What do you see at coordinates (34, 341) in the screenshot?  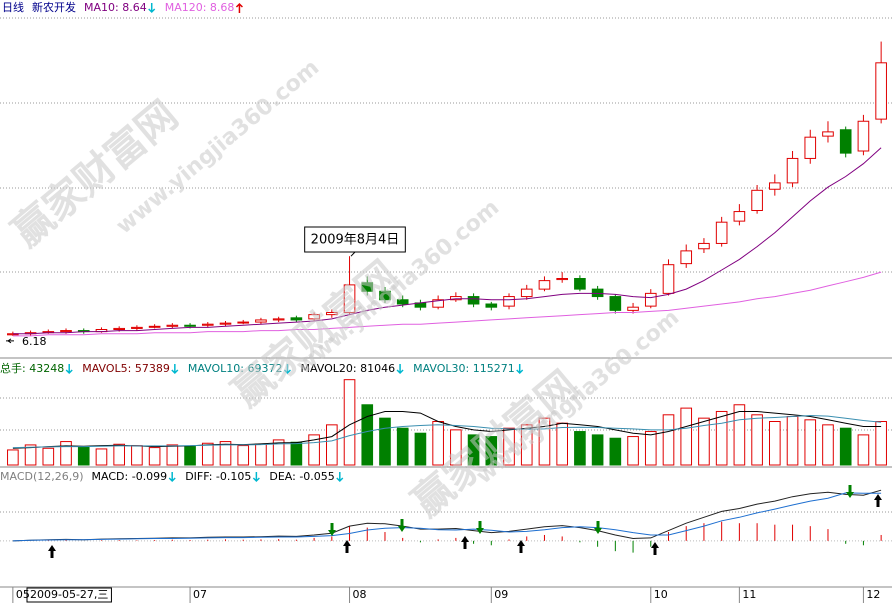 I see `low-label: 6.18` at bounding box center [34, 341].